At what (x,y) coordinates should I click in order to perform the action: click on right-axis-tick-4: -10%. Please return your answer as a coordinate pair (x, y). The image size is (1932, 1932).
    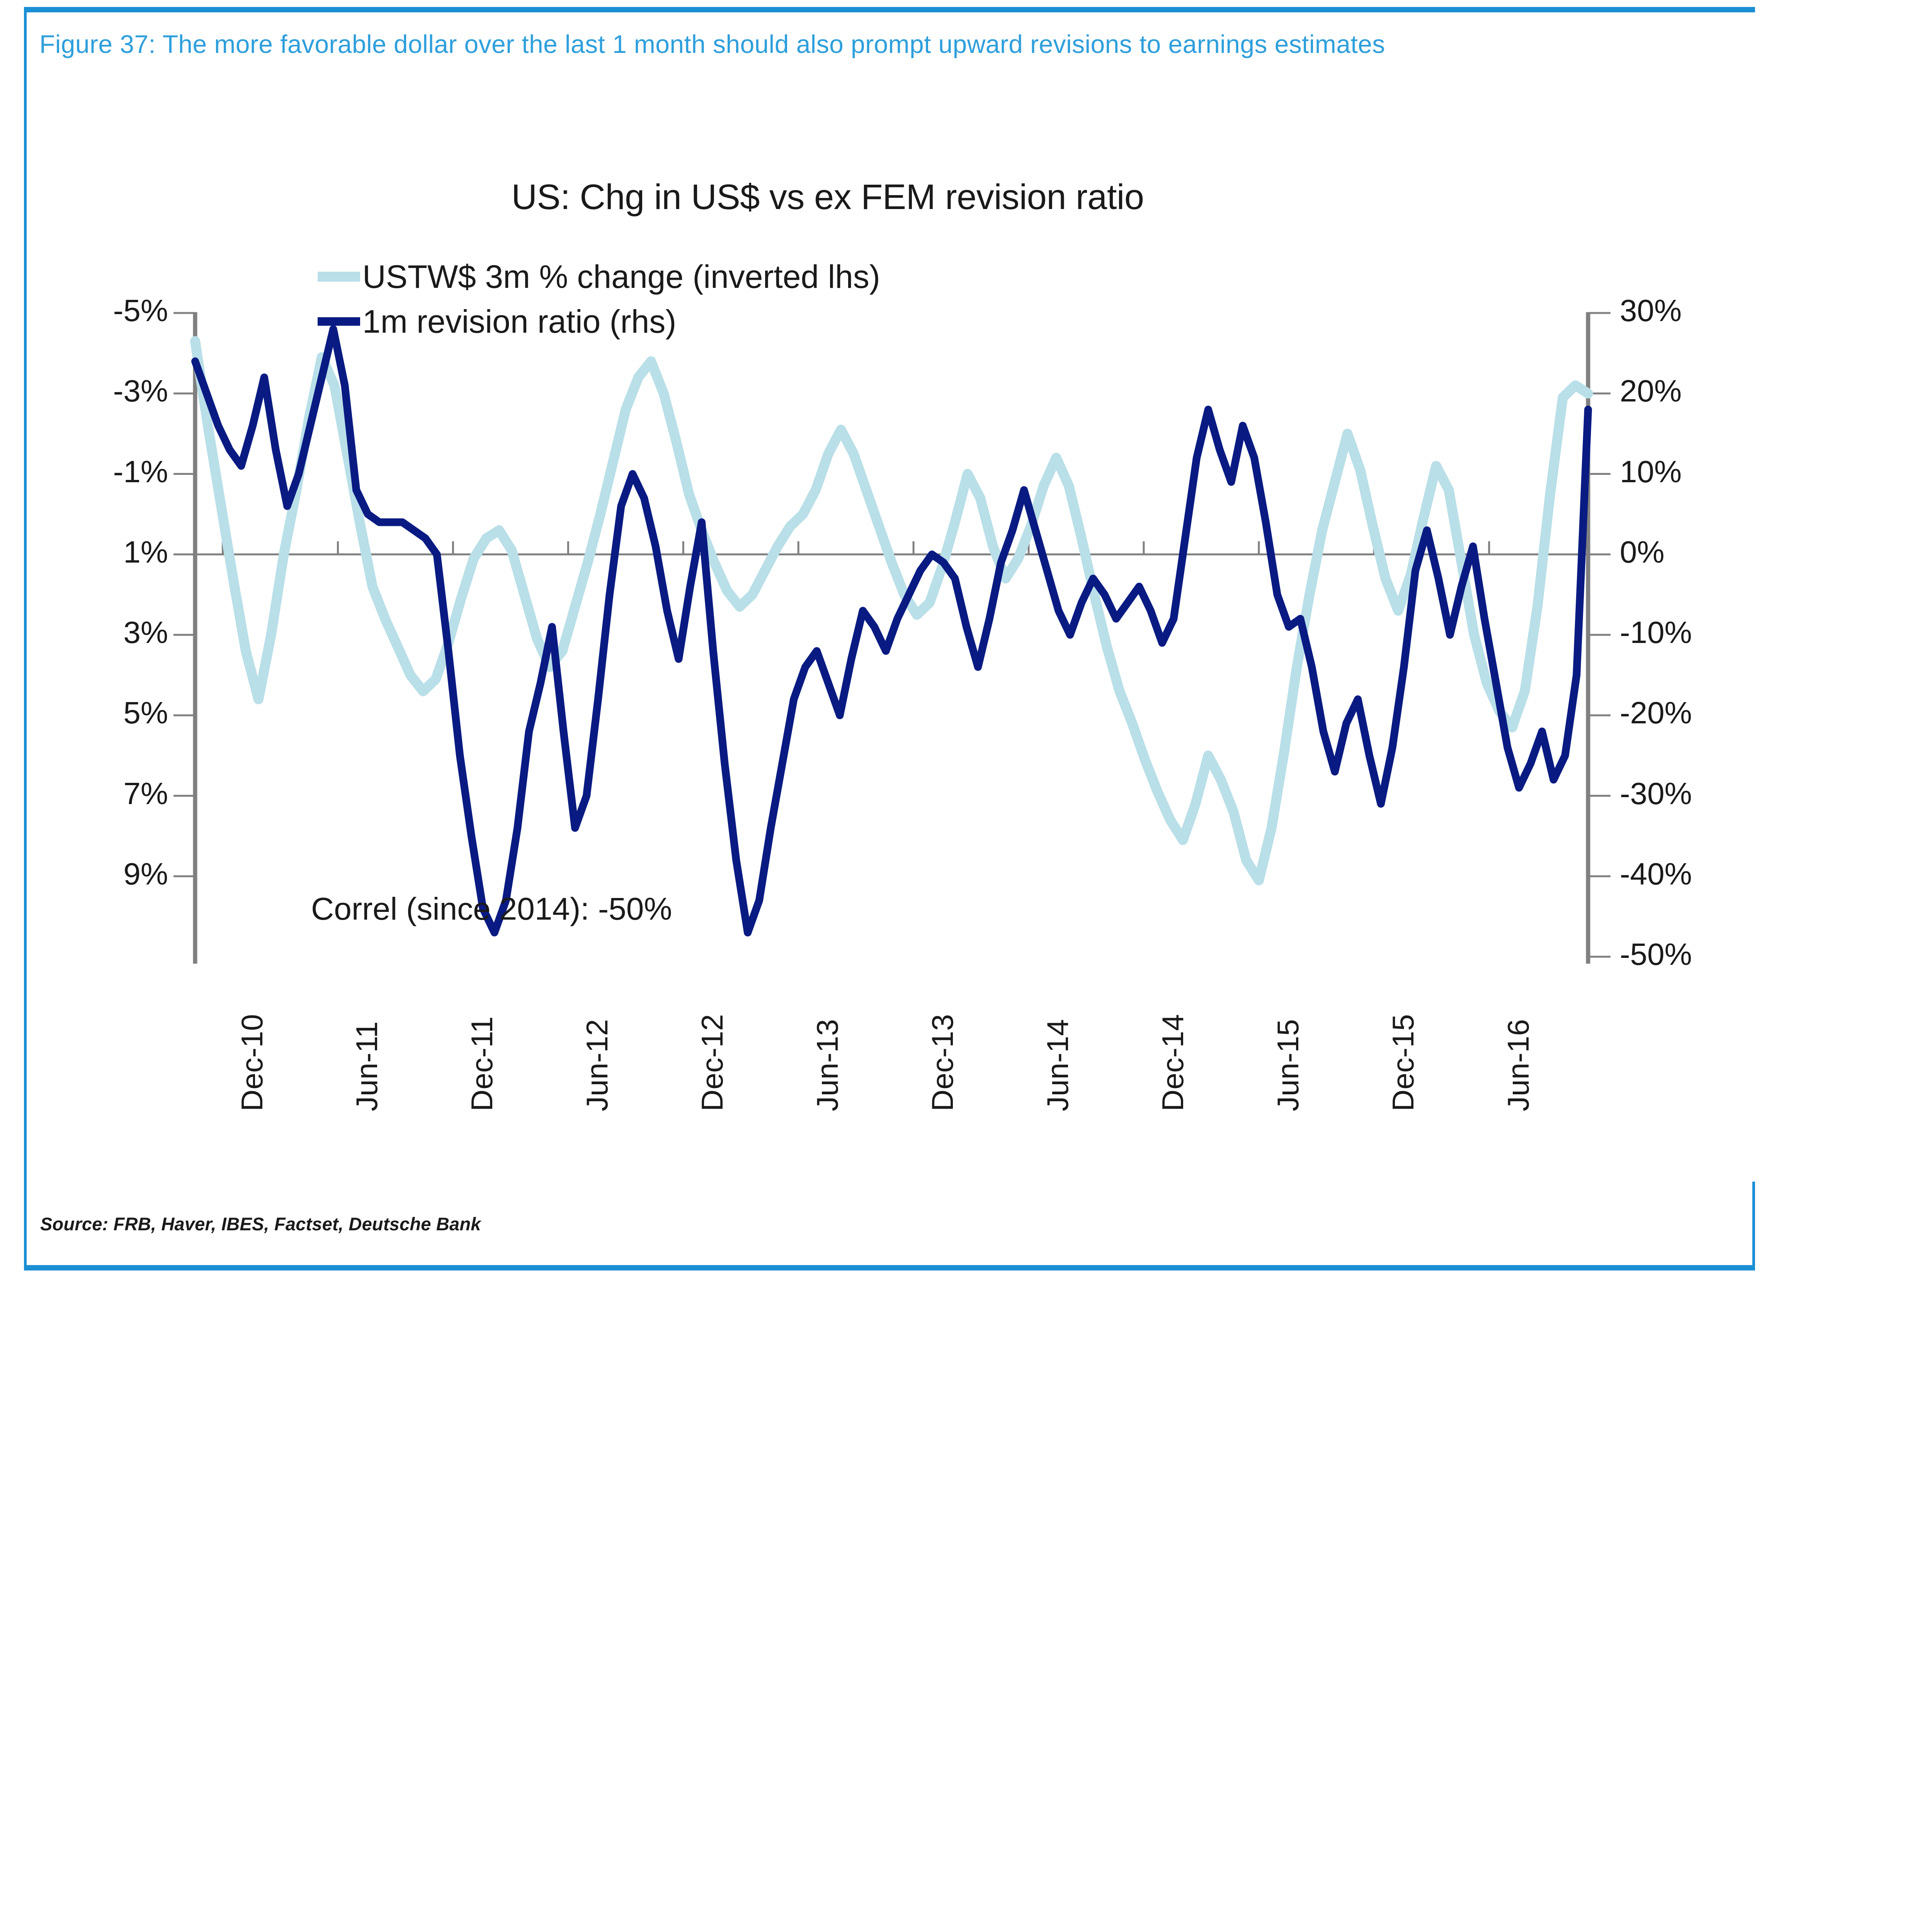
    Looking at the image, I should click on (1656, 632).